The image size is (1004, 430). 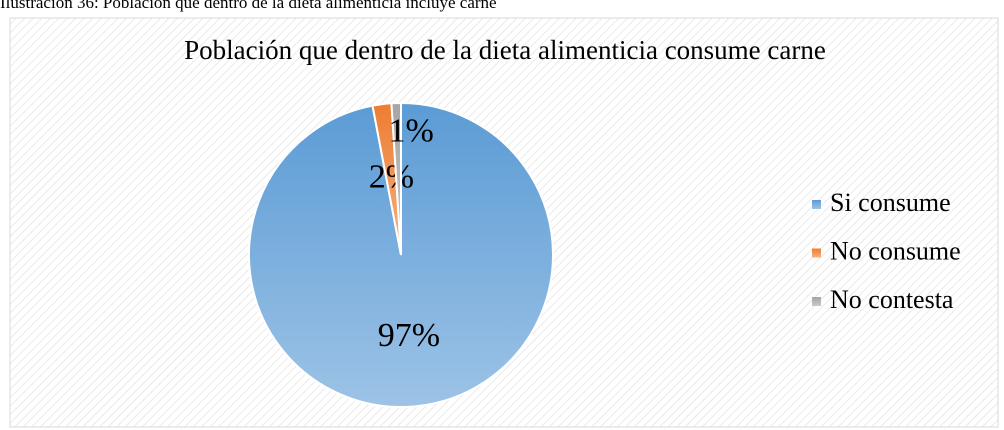 What do you see at coordinates (411, 130) in the screenshot?
I see `data-label: 1%` at bounding box center [411, 130].